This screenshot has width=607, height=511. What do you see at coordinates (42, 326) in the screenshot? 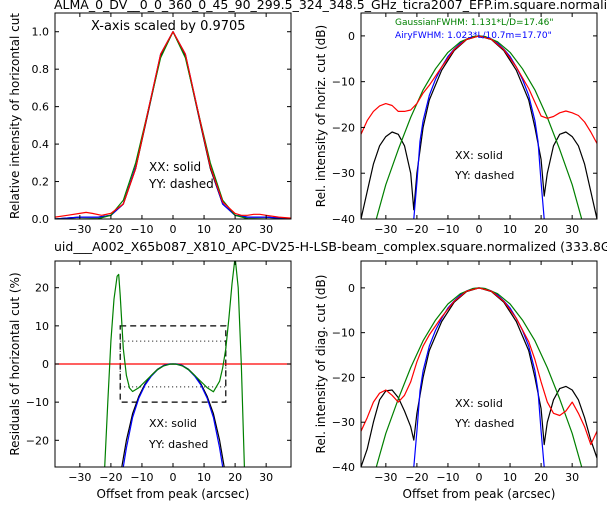
I see `y-tick-label: 10` at bounding box center [42, 326].